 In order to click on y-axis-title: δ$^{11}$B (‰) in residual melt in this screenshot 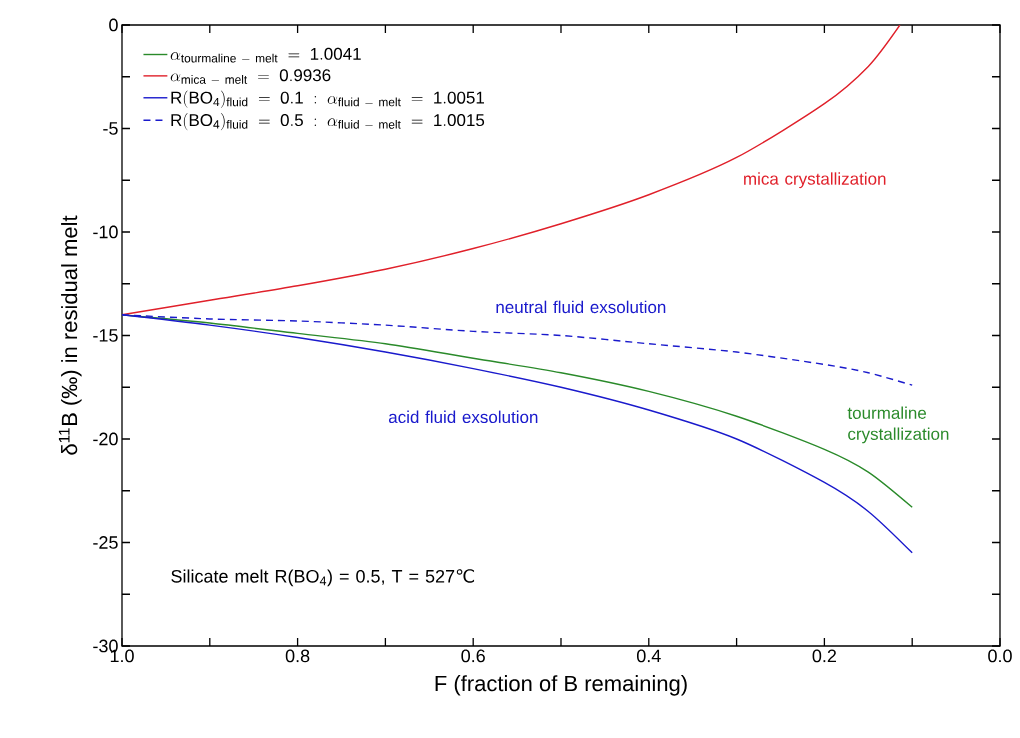, I will do `click(70, 335)`.